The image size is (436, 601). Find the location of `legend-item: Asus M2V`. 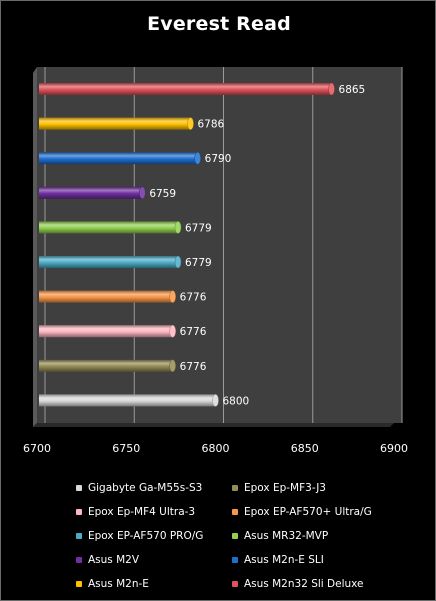

legend-item: Asus M2V is located at coordinates (107, 560).